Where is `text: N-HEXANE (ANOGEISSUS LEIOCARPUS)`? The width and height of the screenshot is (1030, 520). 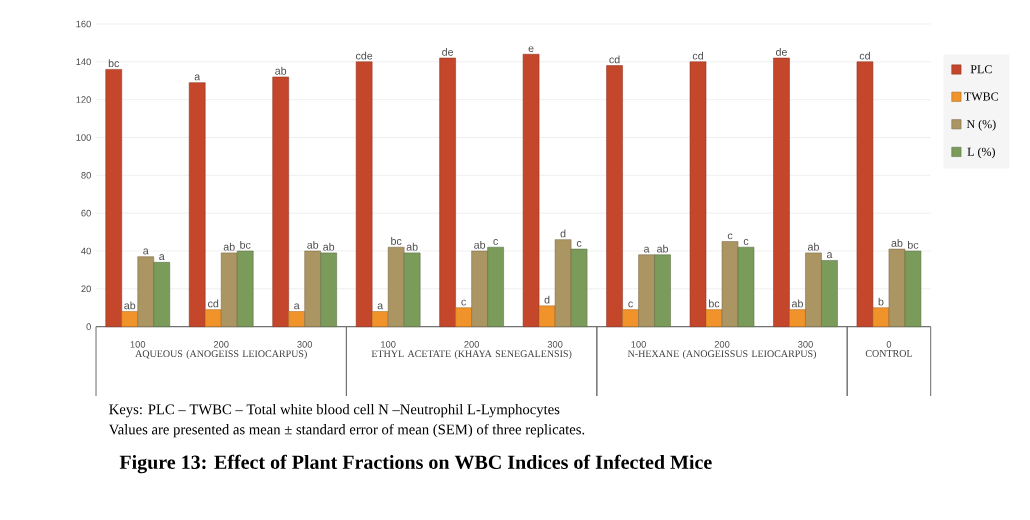
text: N-HEXANE (ANOGEISSUS LEIOCARPUS) is located at coordinates (721, 355).